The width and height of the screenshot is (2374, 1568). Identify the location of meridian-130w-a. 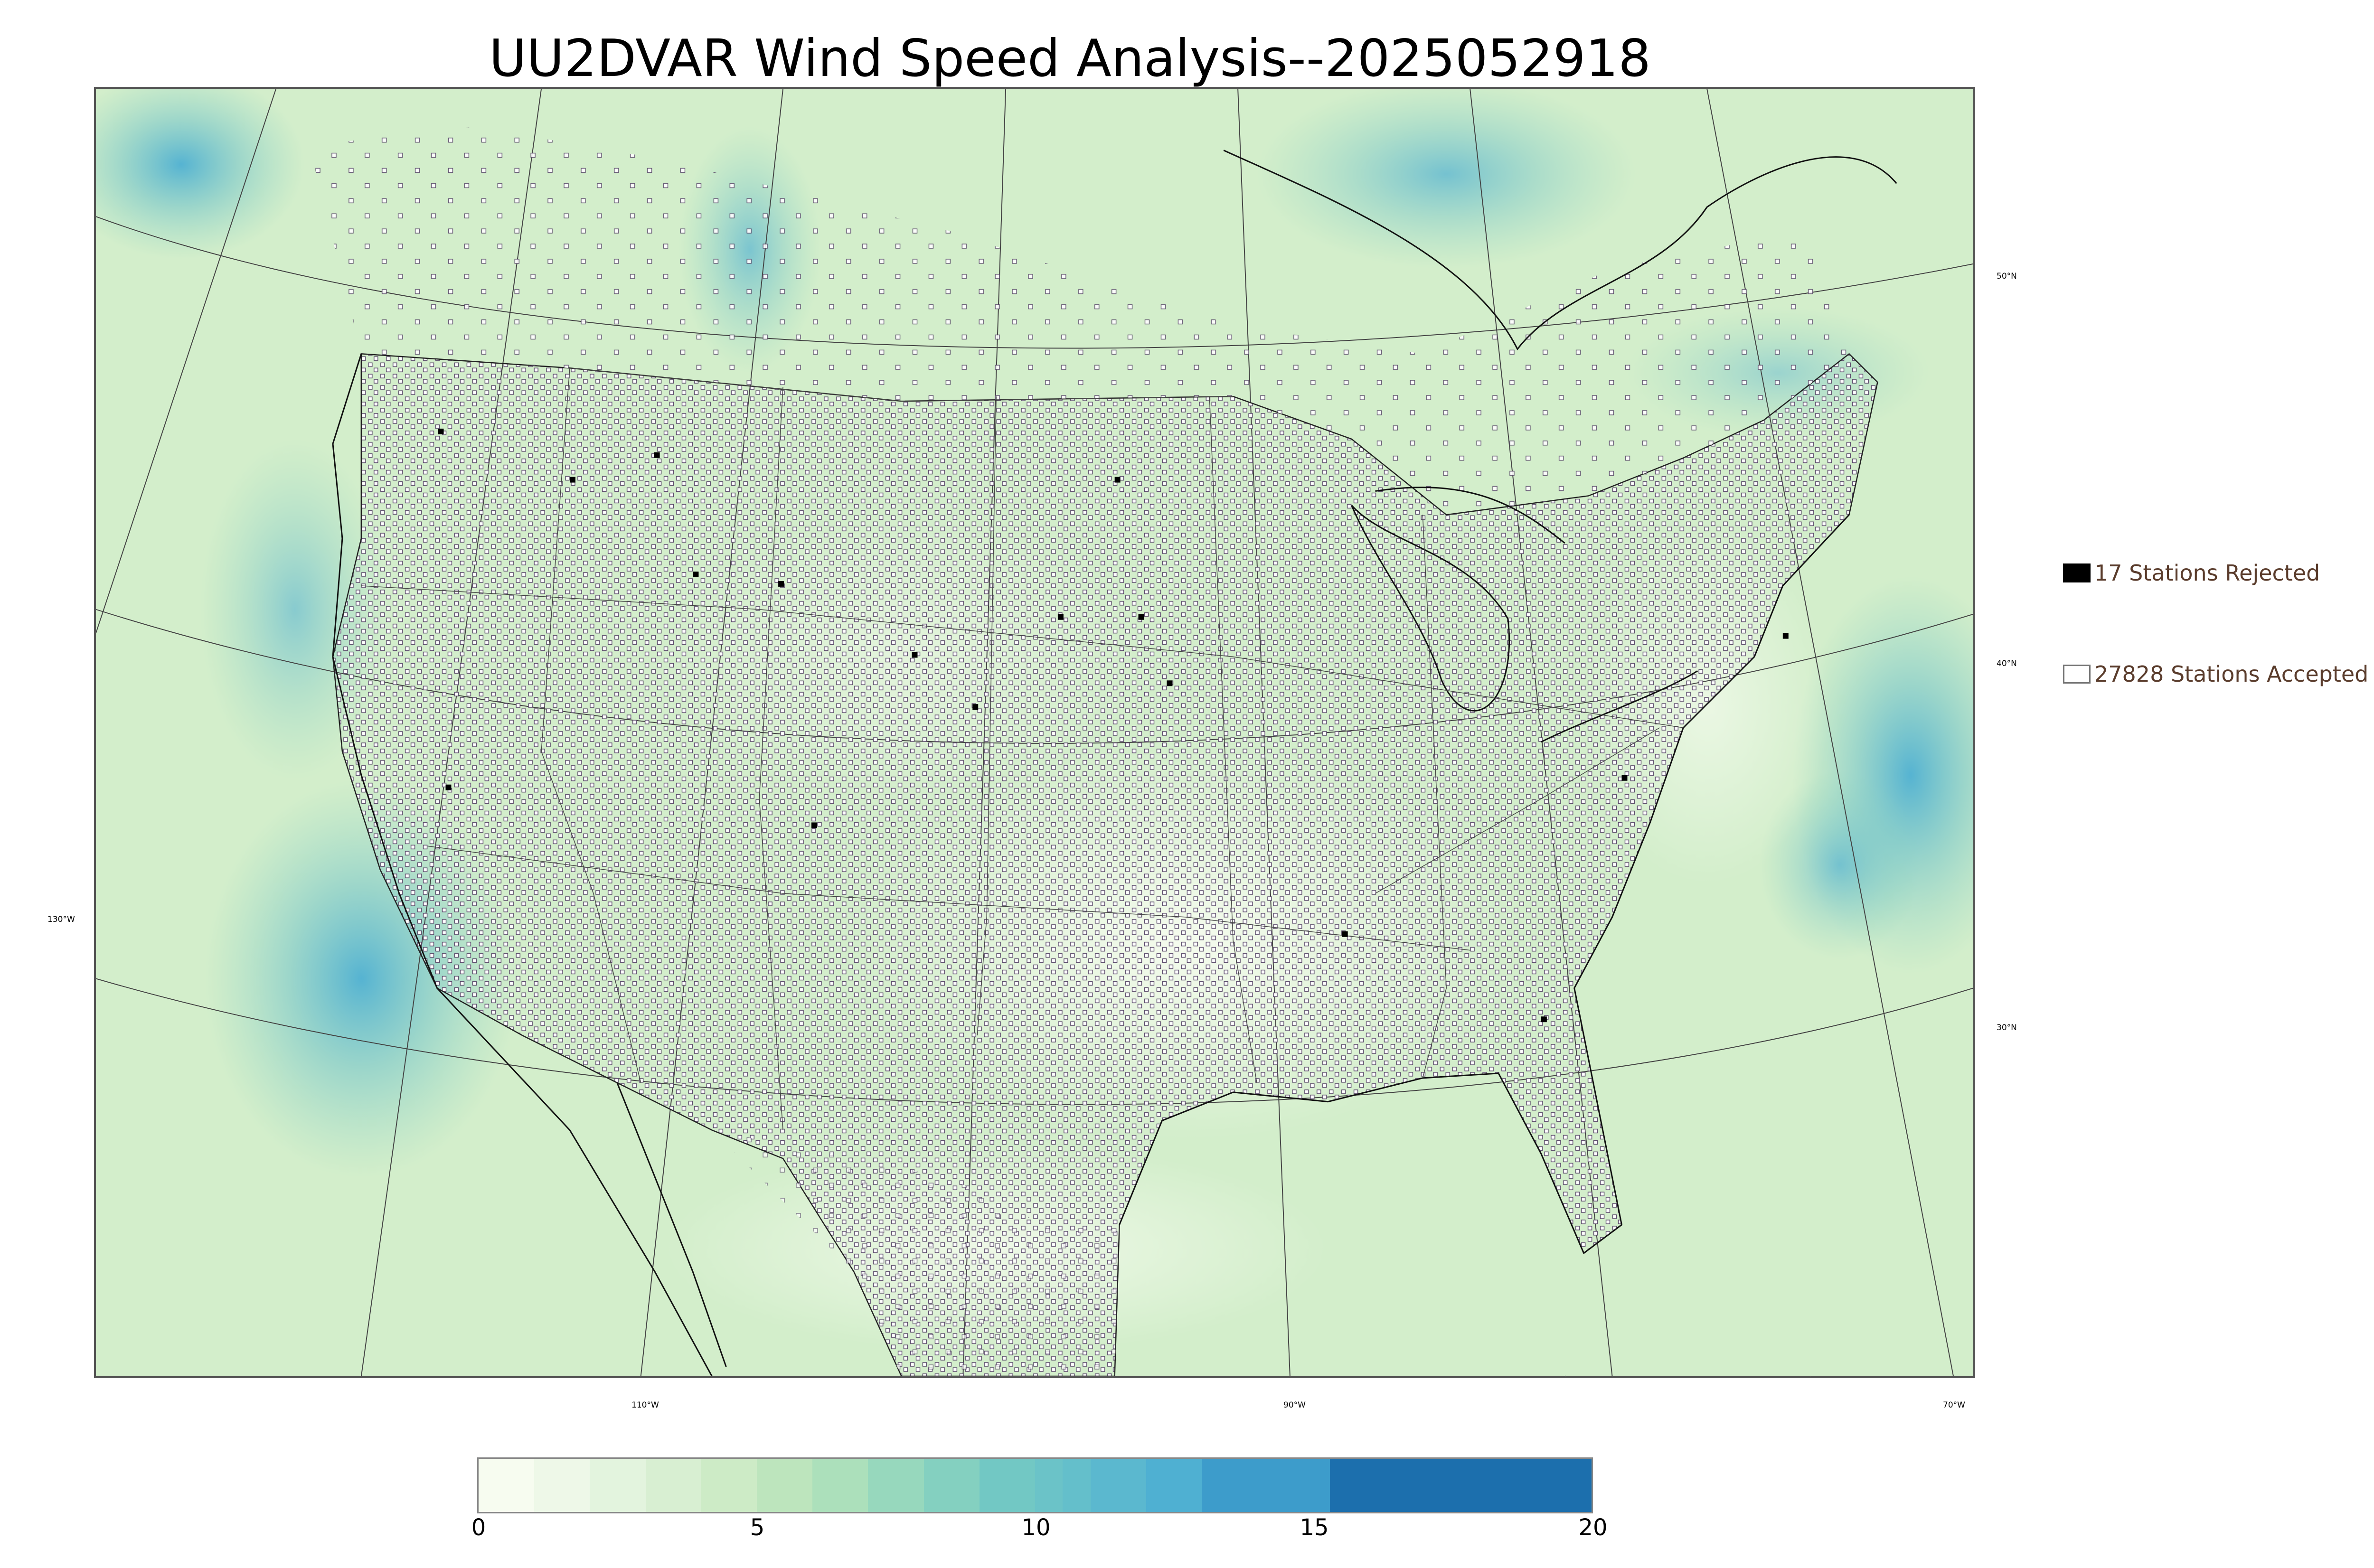
(186, 361).